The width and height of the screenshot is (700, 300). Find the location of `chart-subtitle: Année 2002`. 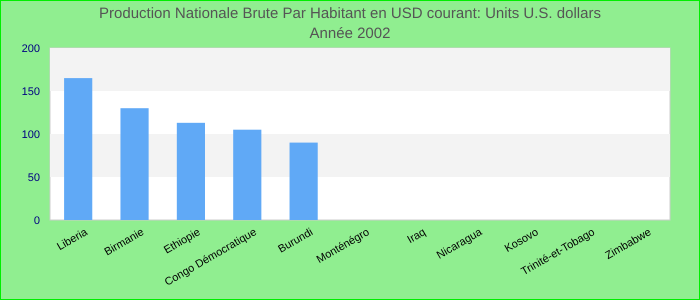

chart-subtitle: Année 2002 is located at coordinates (350, 33).